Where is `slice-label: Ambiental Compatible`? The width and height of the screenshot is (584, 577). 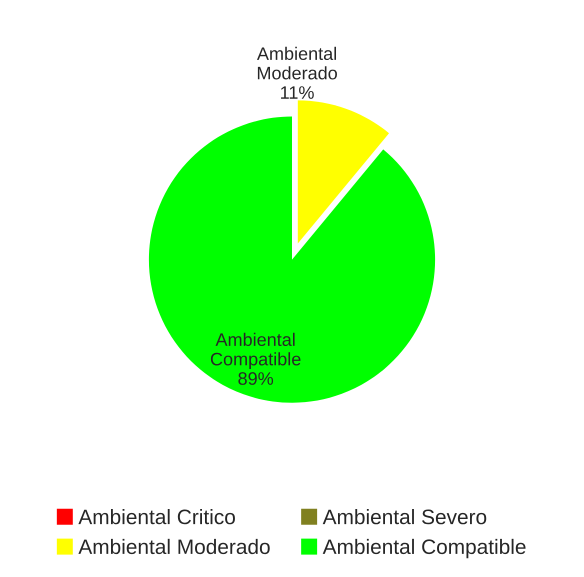 slice-label: Ambiental Compatible is located at coordinates (255, 351).